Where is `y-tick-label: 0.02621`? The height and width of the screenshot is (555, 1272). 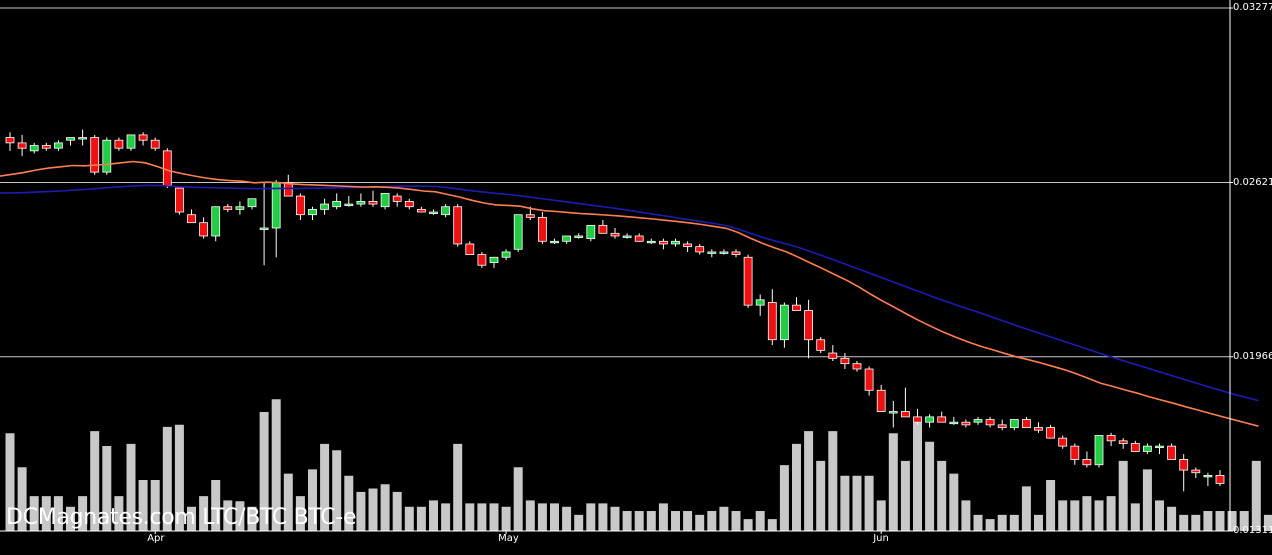
y-tick-label: 0.02621 is located at coordinates (1252, 182).